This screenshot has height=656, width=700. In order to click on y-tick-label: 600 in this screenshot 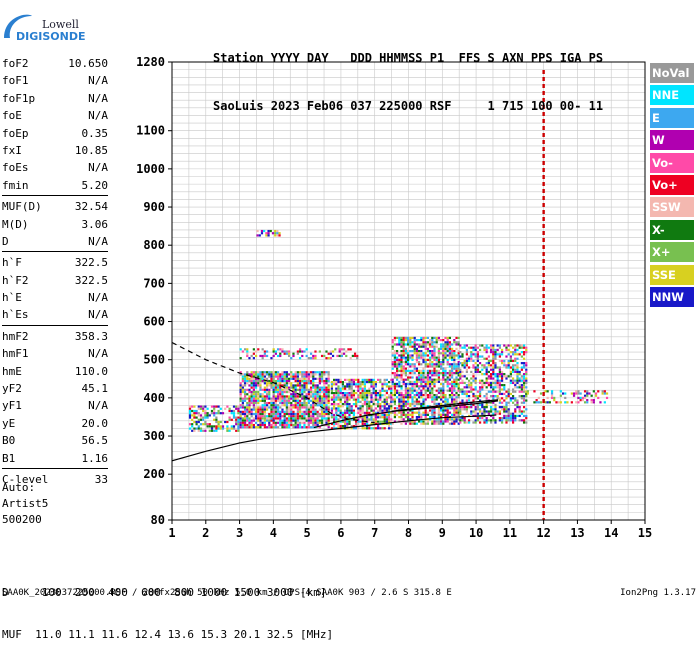, I will do `click(154, 322)`.